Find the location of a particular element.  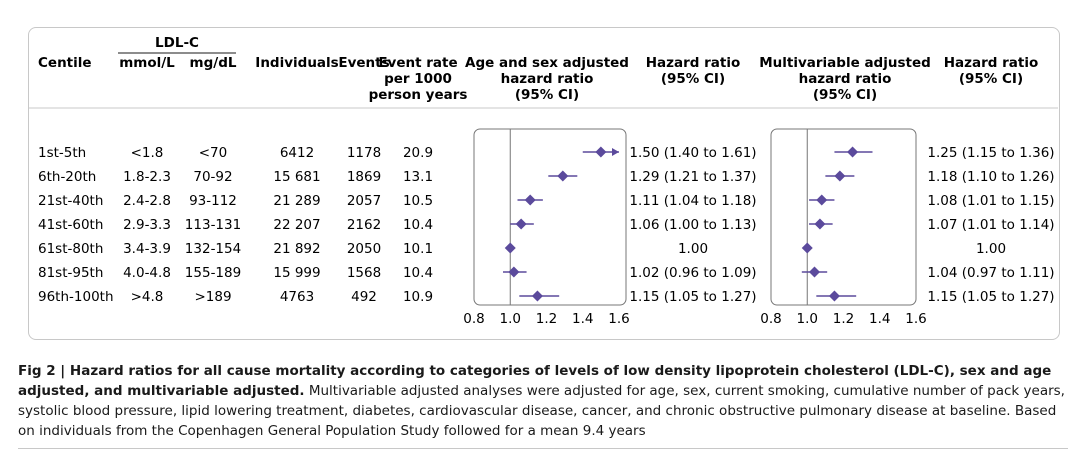

cell-mgdl: <70 is located at coordinates (213, 153).